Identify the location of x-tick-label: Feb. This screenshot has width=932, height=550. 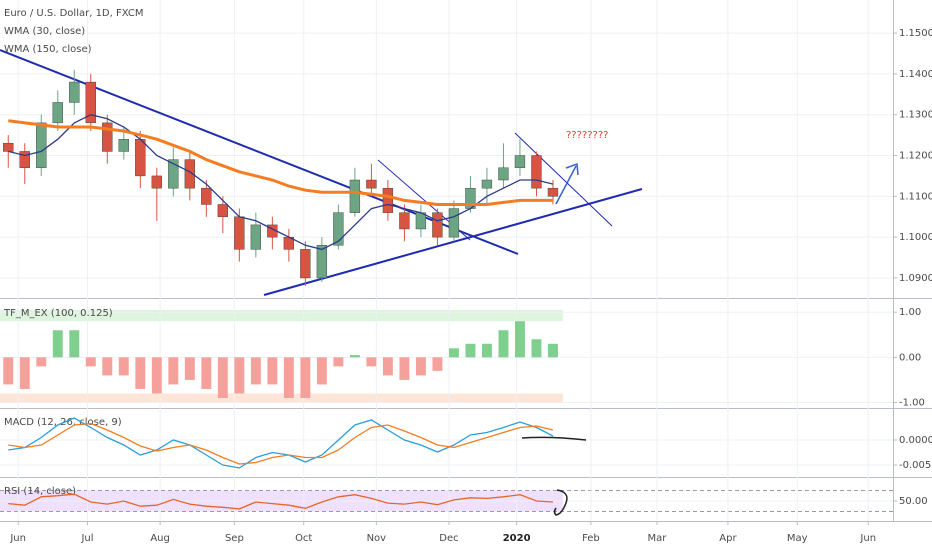
(591, 538).